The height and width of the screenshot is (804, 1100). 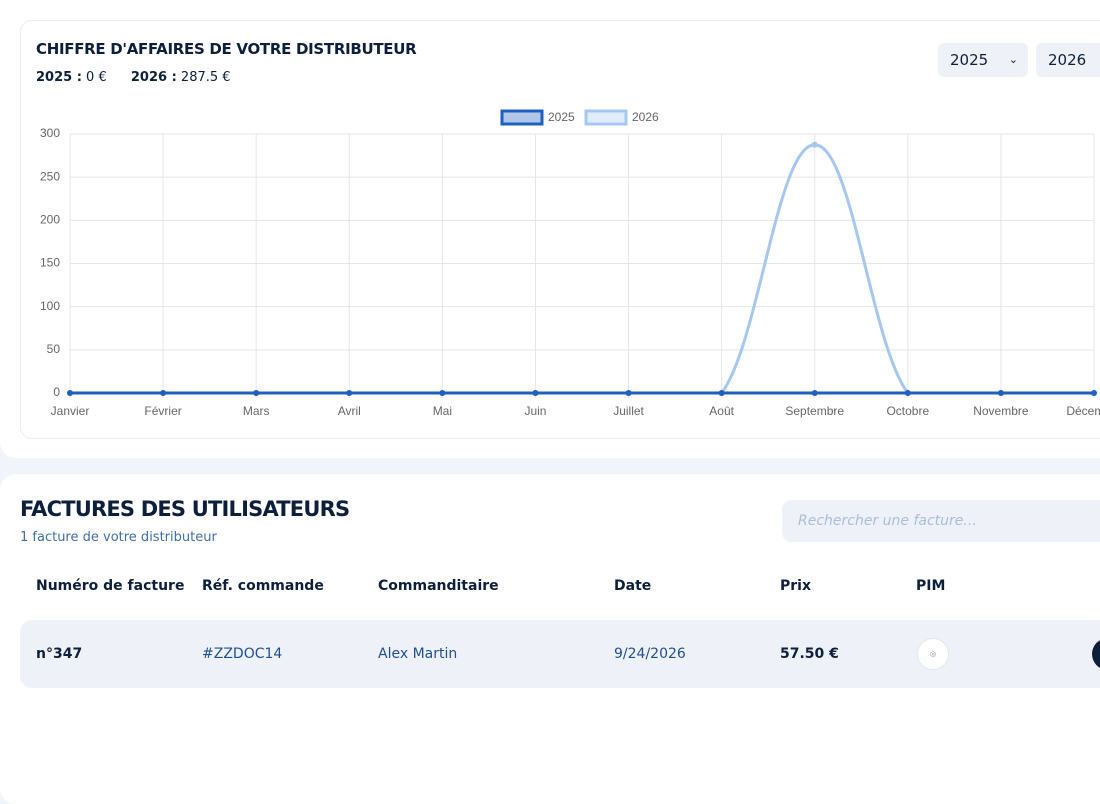 What do you see at coordinates (645, 117) in the screenshot?
I see `legend-label: 2026` at bounding box center [645, 117].